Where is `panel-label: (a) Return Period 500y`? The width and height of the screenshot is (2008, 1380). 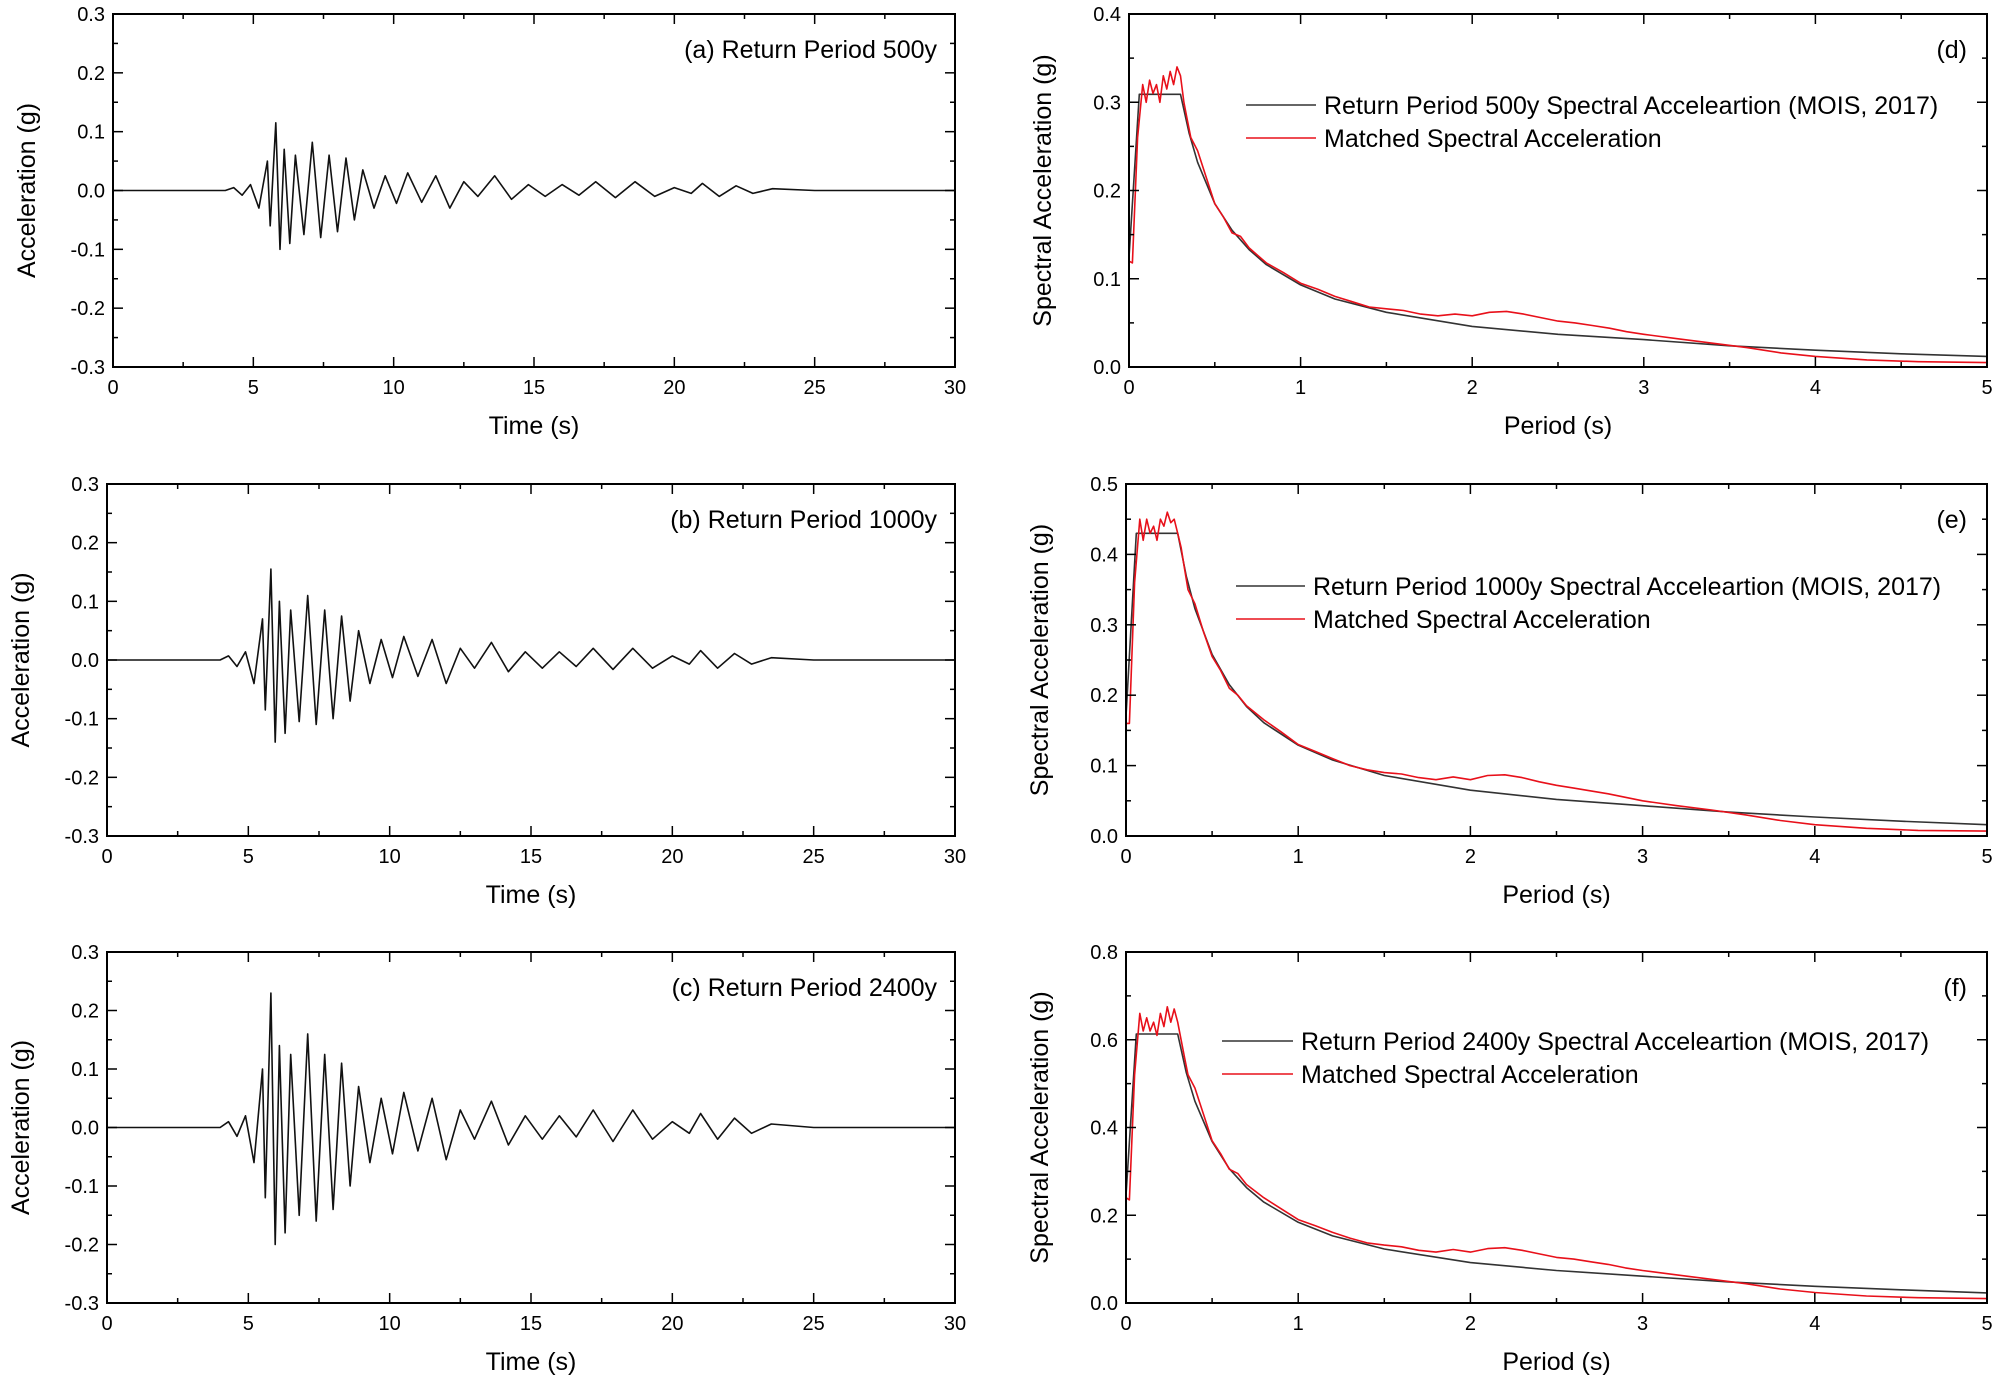
panel-label: (a) Return Period 500y is located at coordinates (810, 50).